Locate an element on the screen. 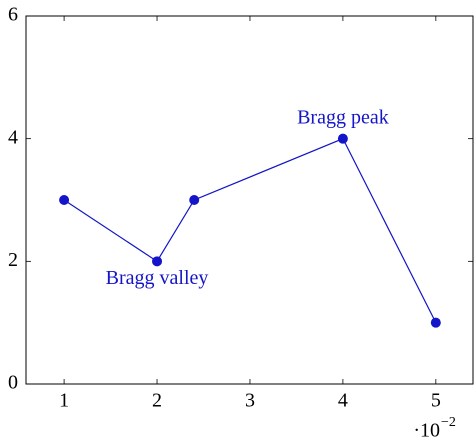 The height and width of the screenshot is (441, 474). x-scale-base: ·10 is located at coordinates (426, 430).